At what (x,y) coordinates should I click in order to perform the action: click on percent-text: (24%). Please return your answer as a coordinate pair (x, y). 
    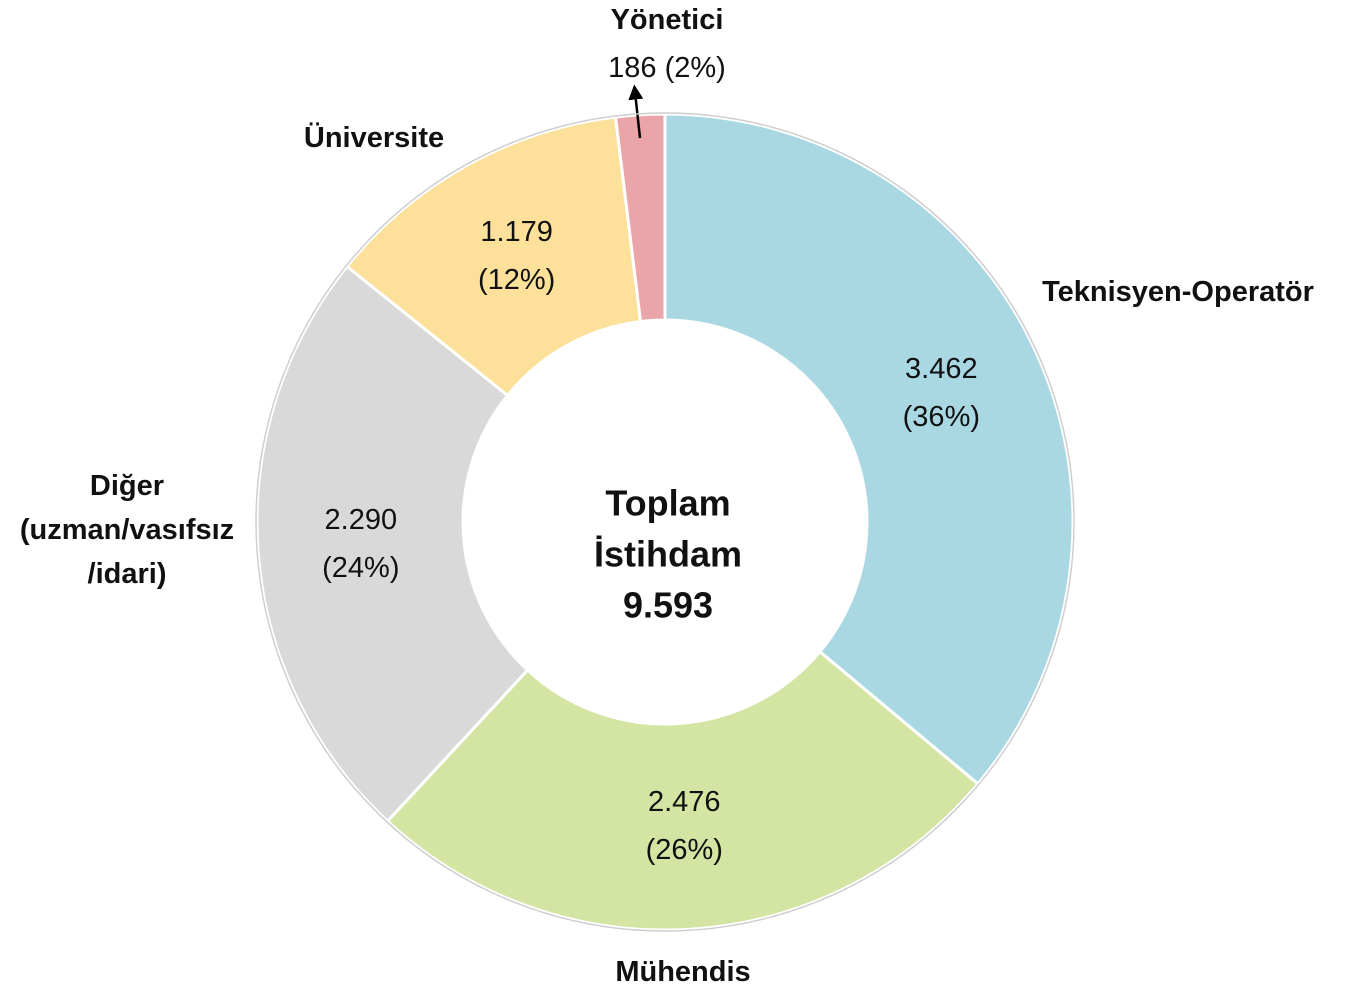
    Looking at the image, I should click on (361, 568).